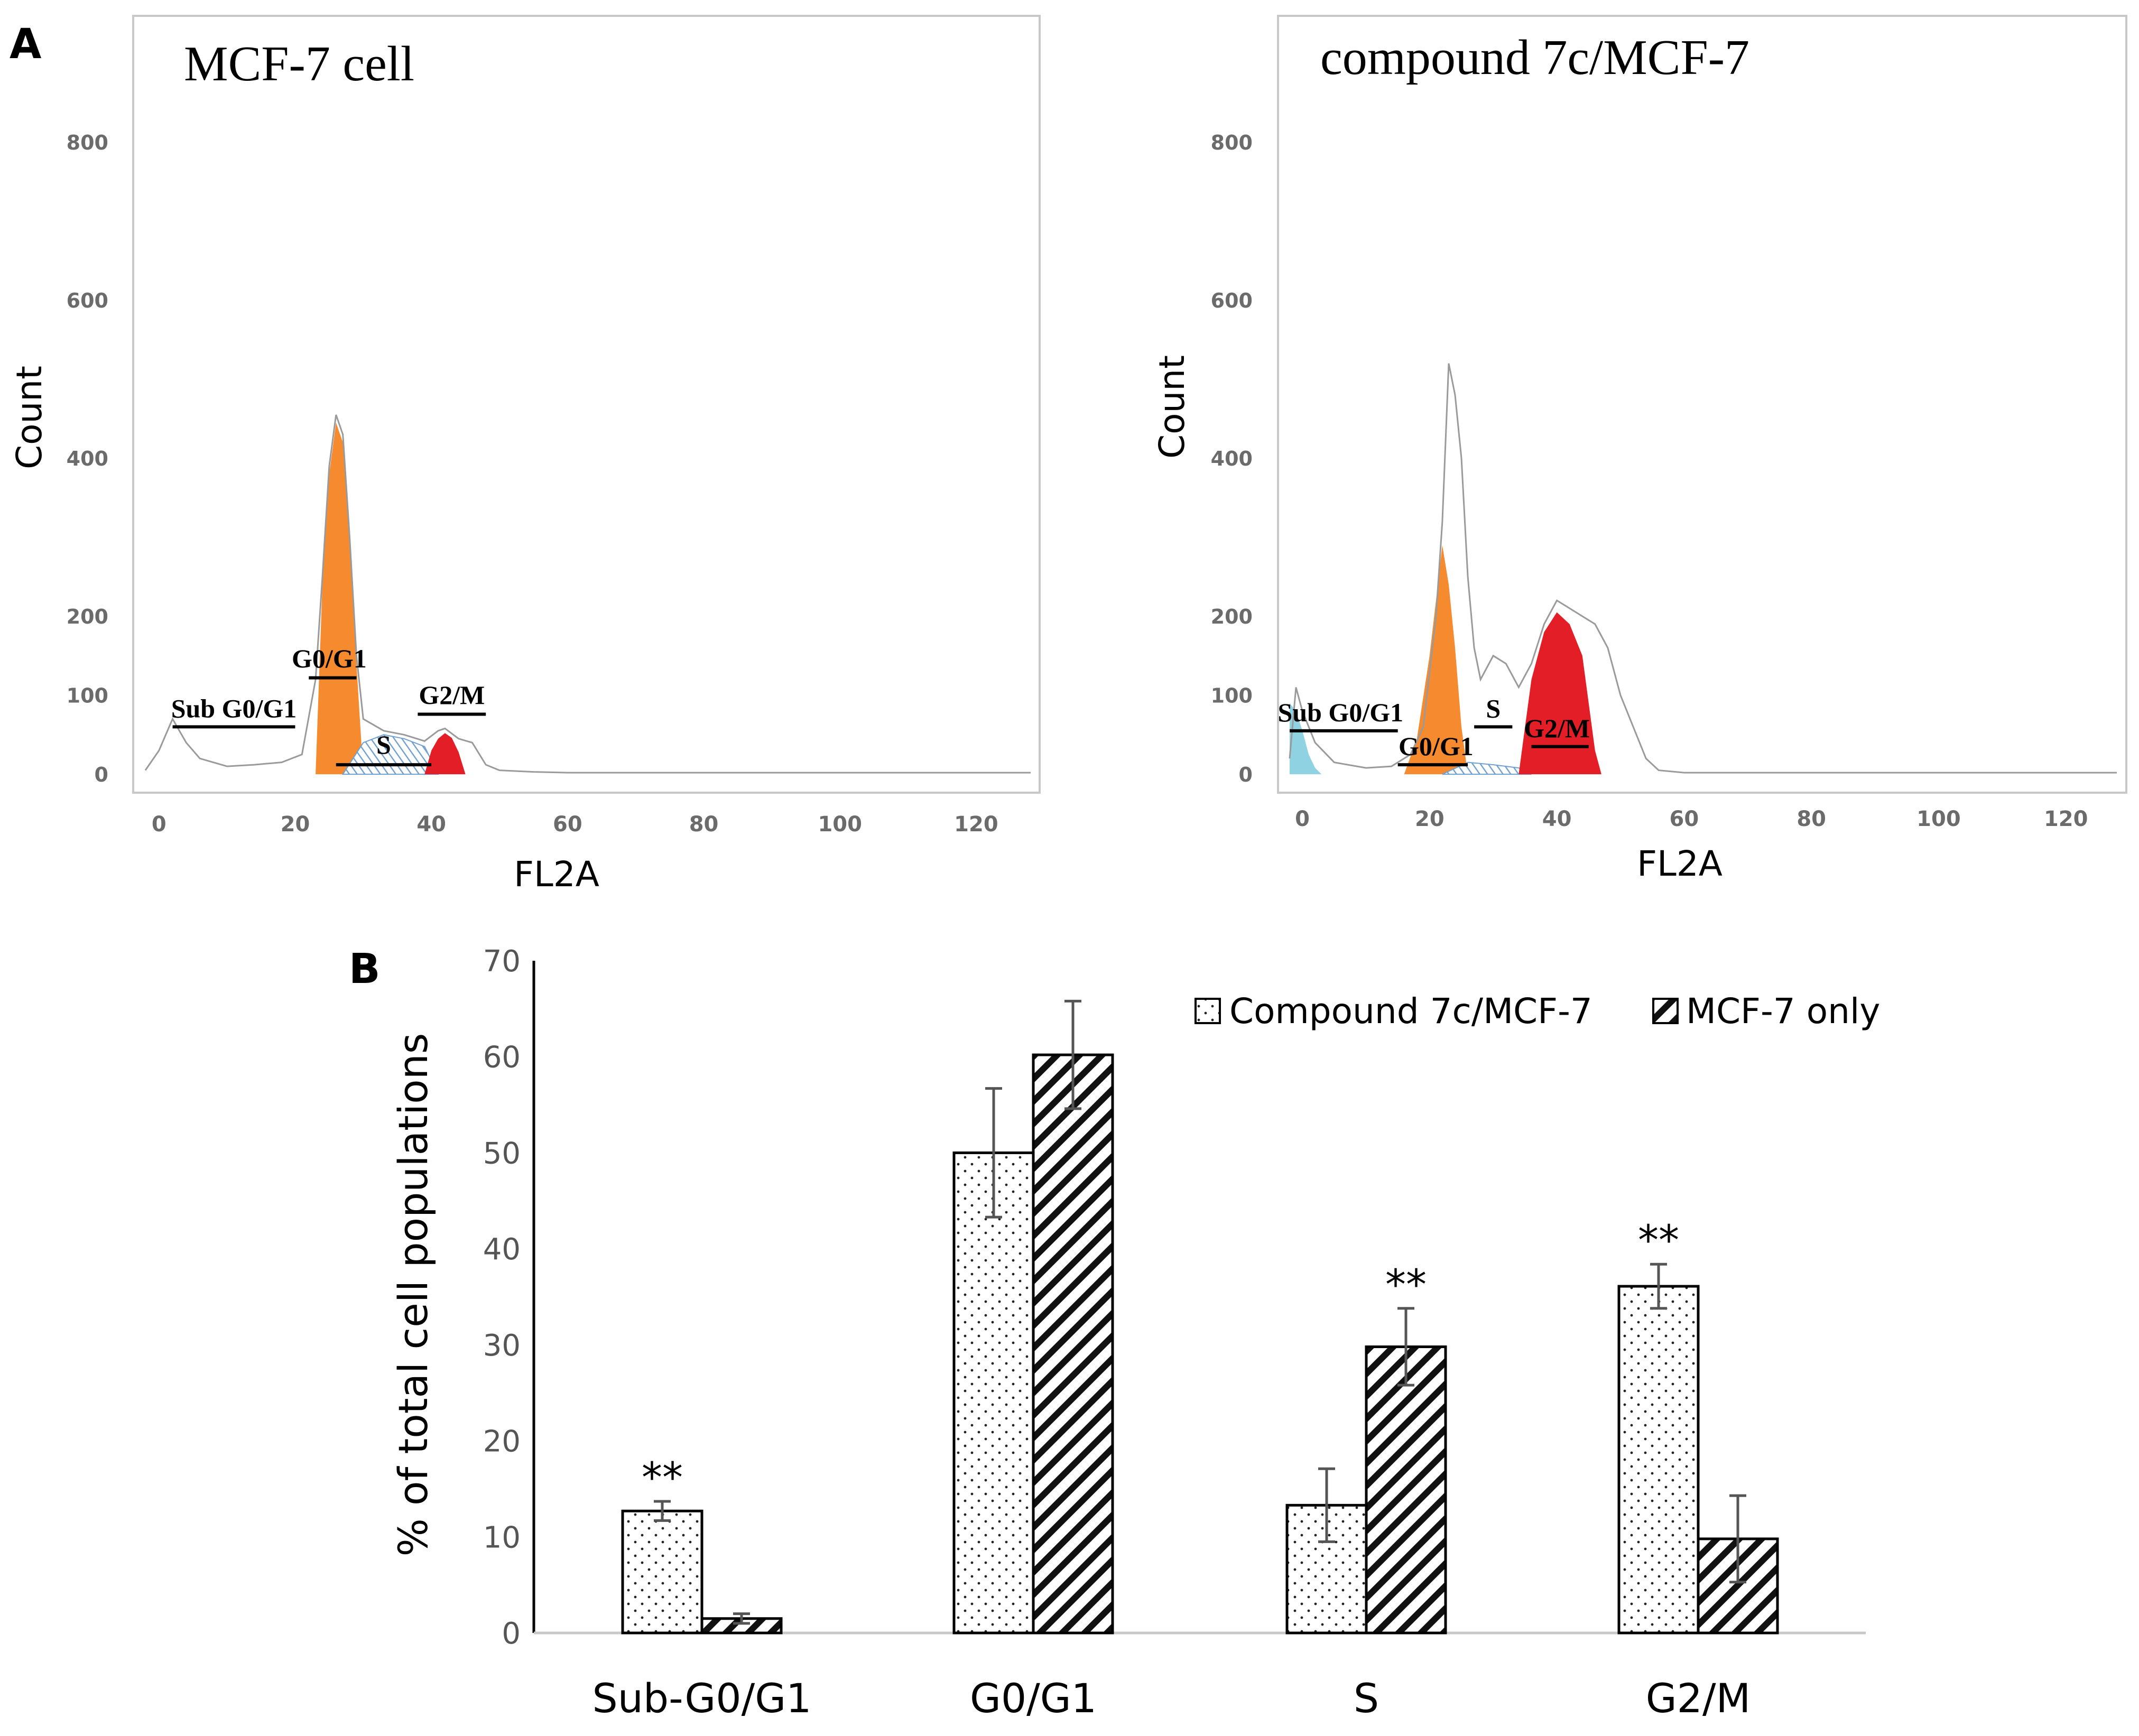  Describe the element at coordinates (1367, 1699) in the screenshot. I see `category-label: S` at that location.